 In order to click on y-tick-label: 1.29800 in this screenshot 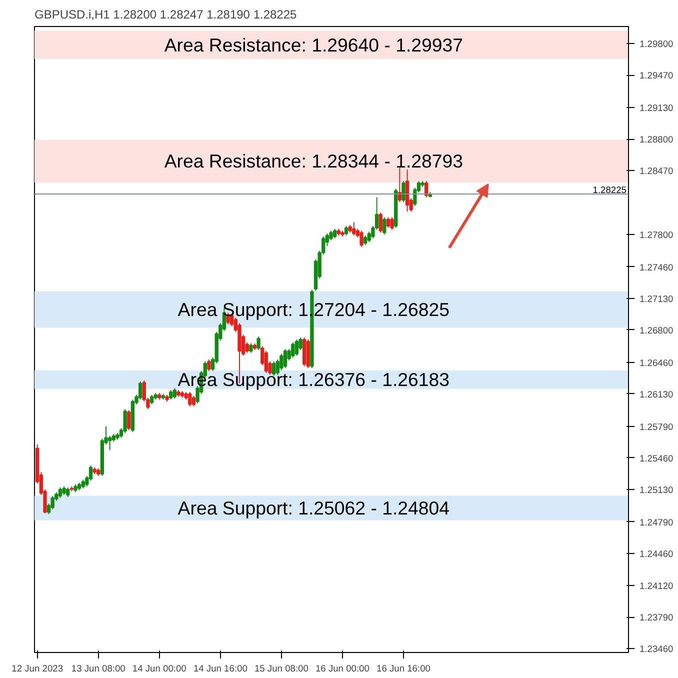, I will do `click(657, 44)`.